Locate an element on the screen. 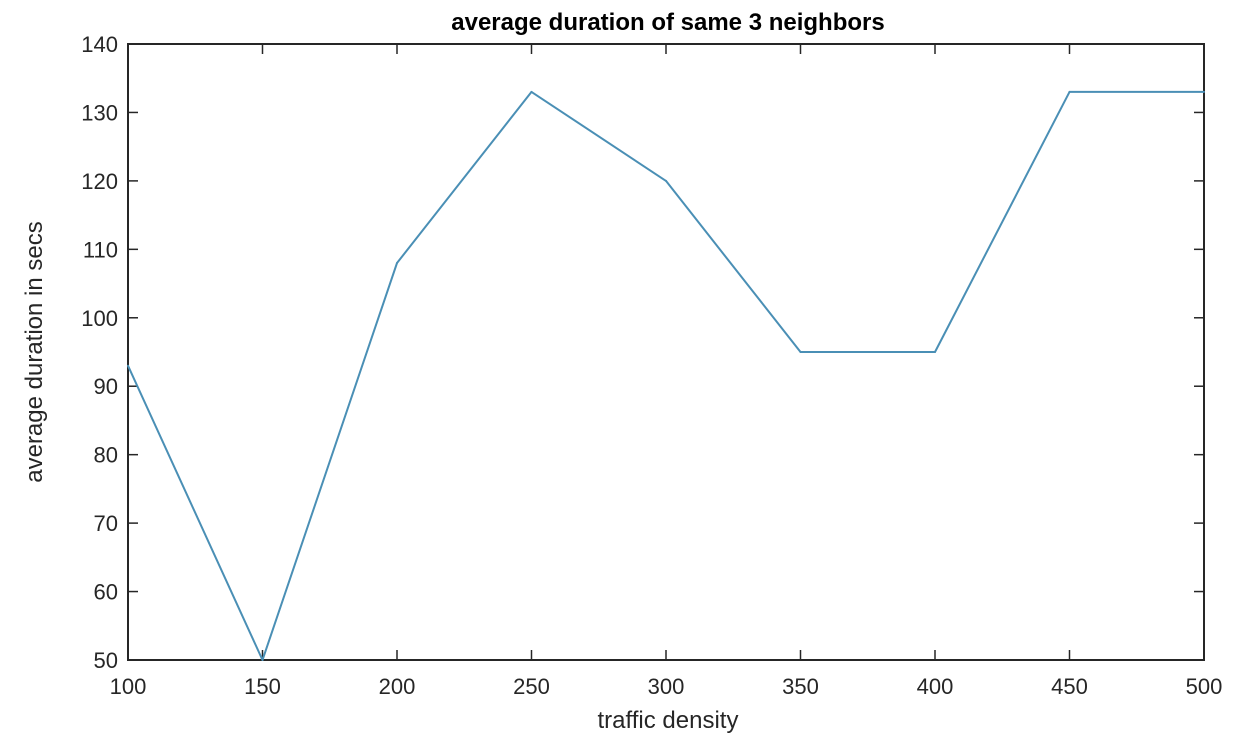 Image resolution: width=1250 pixels, height=743 pixels. x-tick-label: 250 is located at coordinates (531, 686).